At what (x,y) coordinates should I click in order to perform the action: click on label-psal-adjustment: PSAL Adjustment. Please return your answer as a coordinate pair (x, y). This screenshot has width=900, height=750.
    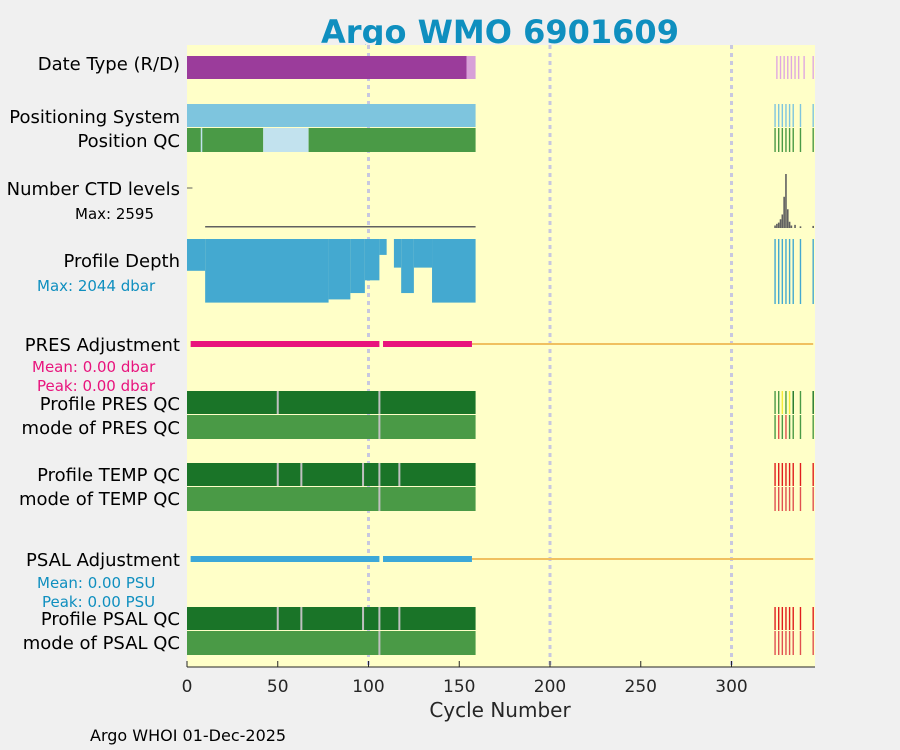
    Looking at the image, I should click on (103, 560).